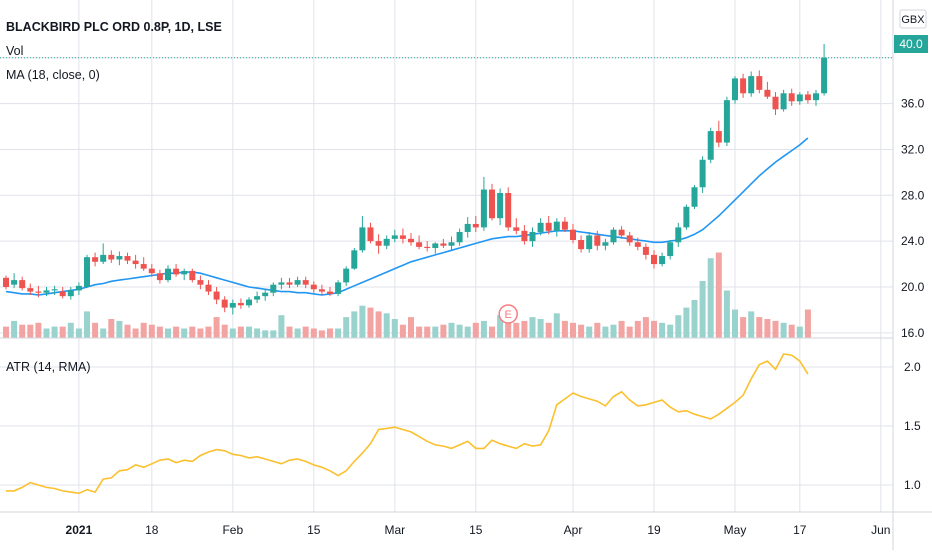 The height and width of the screenshot is (555, 932). I want to click on earnings-event-icon, so click(508, 314).